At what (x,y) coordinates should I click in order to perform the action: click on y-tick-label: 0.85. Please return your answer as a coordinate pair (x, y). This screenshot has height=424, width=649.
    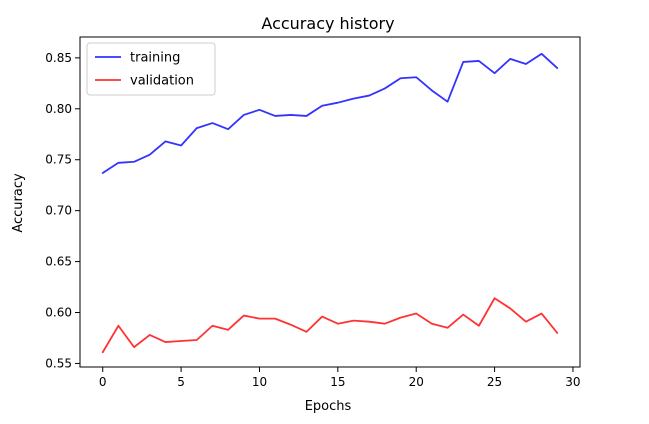
    Looking at the image, I should click on (58, 58).